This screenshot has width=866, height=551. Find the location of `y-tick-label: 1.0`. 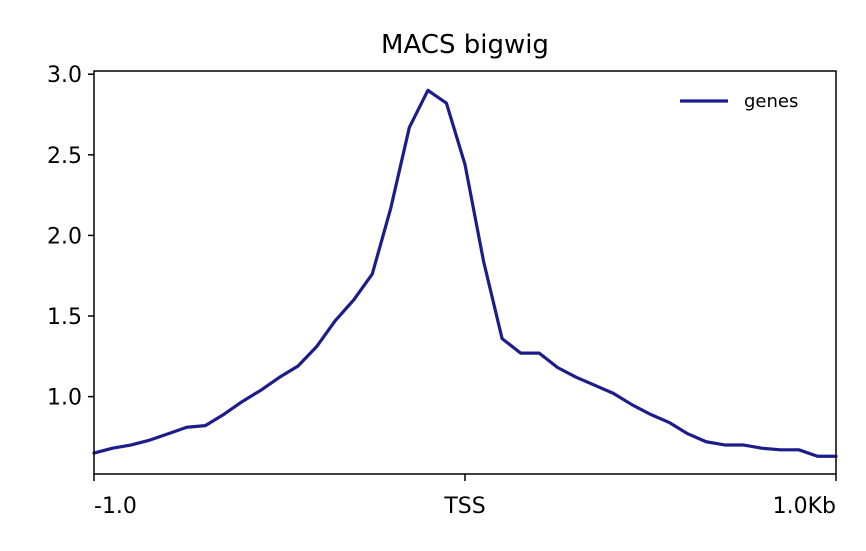

y-tick-label: 1.0 is located at coordinates (64, 398).